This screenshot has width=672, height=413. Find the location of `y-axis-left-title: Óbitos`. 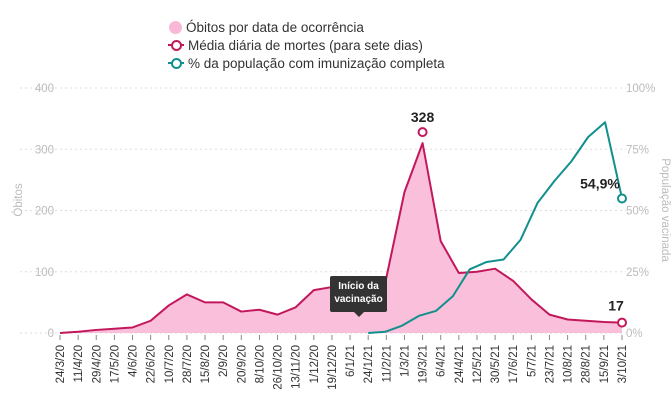

y-axis-left-title: Óbitos is located at coordinates (18, 199).